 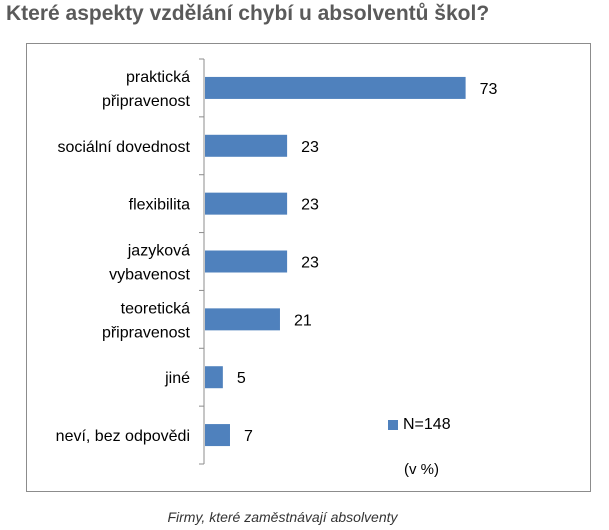 What do you see at coordinates (393, 425) in the screenshot?
I see `legend-swatch` at bounding box center [393, 425].